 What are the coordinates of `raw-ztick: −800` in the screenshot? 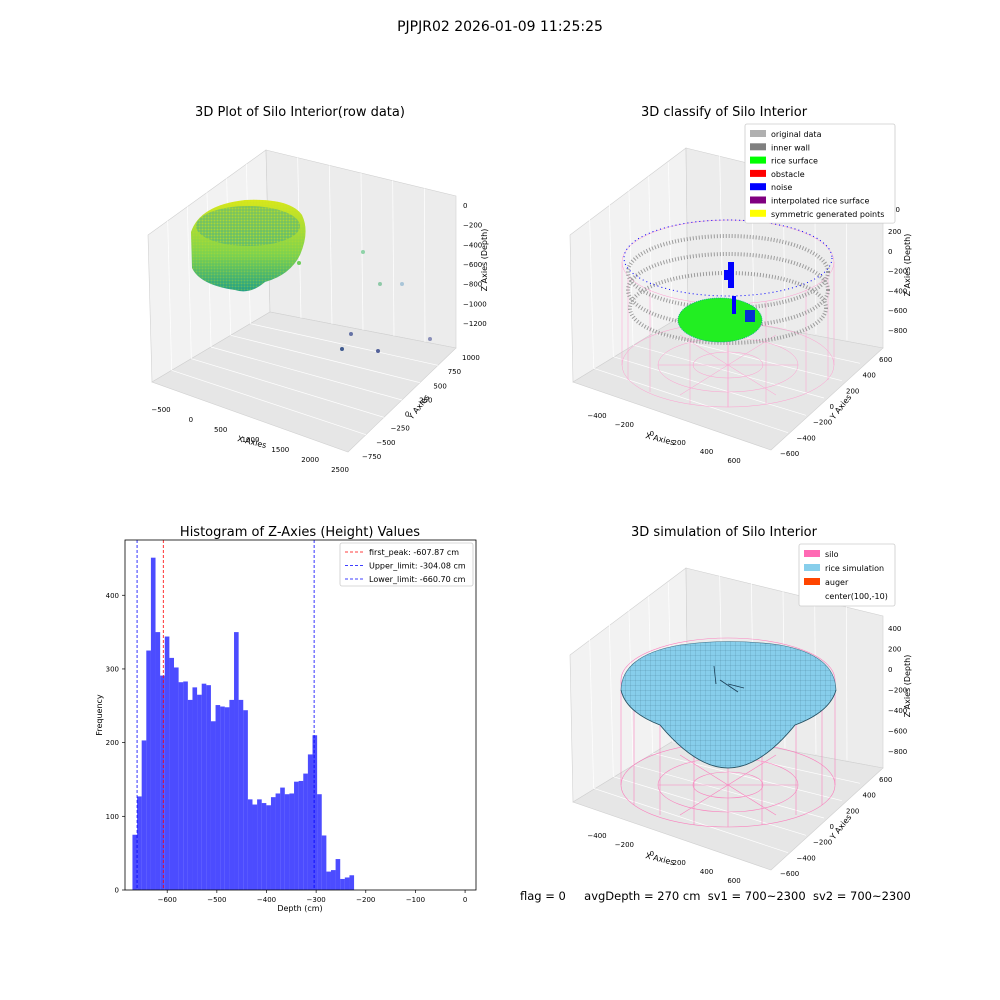 It's located at (472, 285).